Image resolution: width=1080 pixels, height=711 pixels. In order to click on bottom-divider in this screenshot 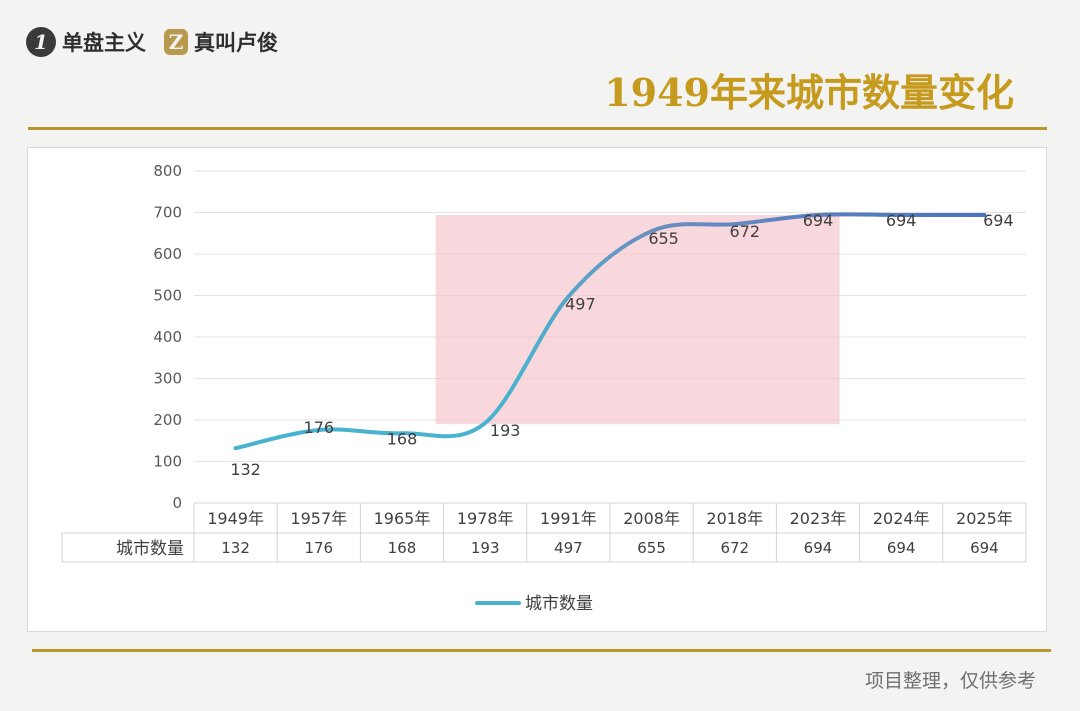, I will do `click(541, 650)`.